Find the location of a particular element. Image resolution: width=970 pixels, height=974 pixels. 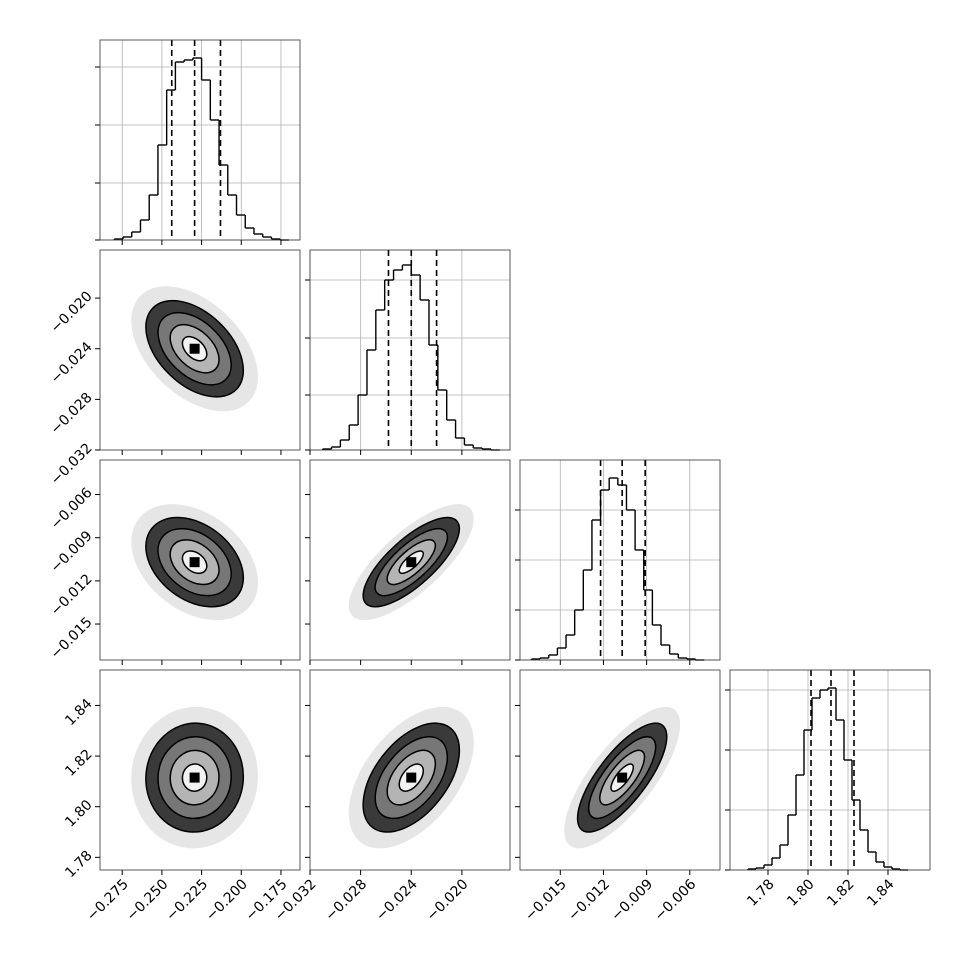

y-tick-label: −0.028 is located at coordinates (72, 414).